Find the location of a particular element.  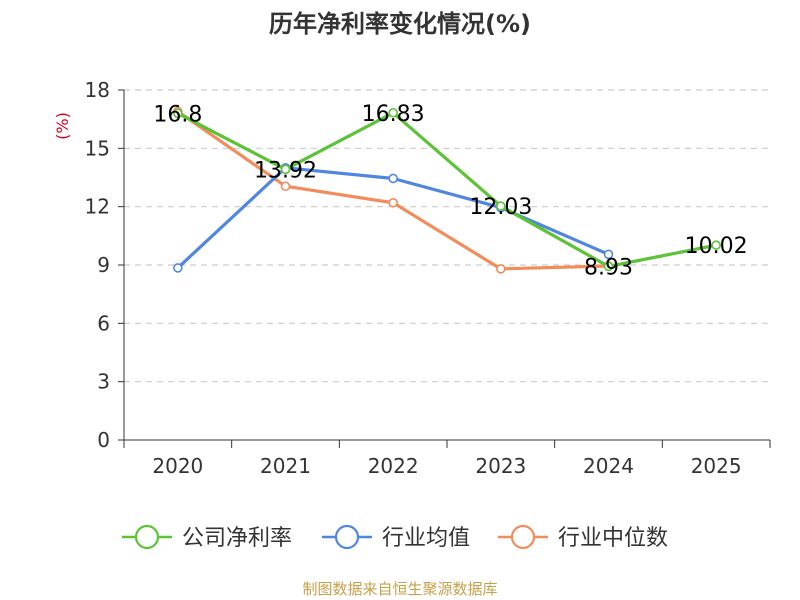

data-label: 16.83 is located at coordinates (393, 114).